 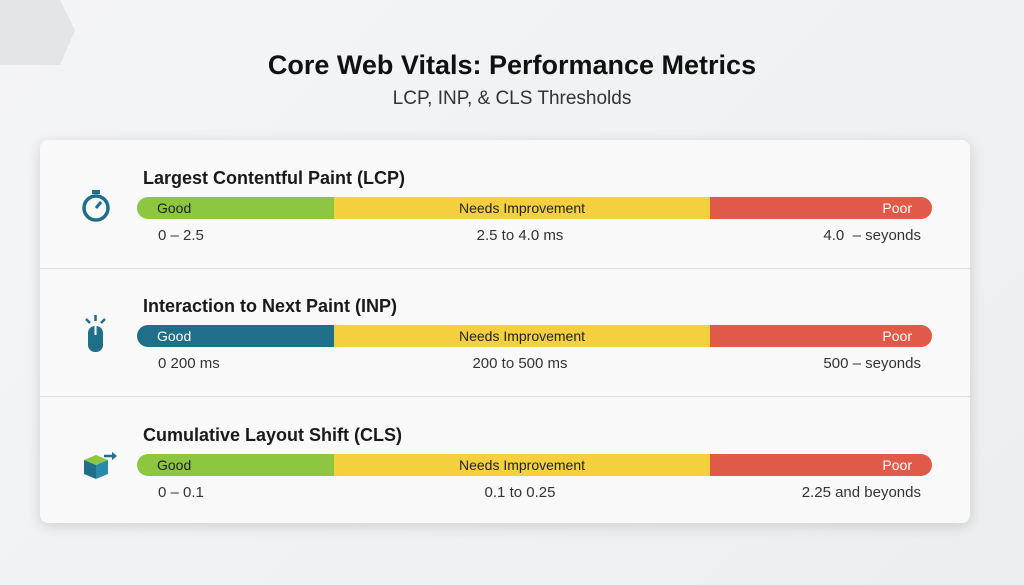 I want to click on metric-title: Interaction to Next Paint (INP), so click(x=270, y=306).